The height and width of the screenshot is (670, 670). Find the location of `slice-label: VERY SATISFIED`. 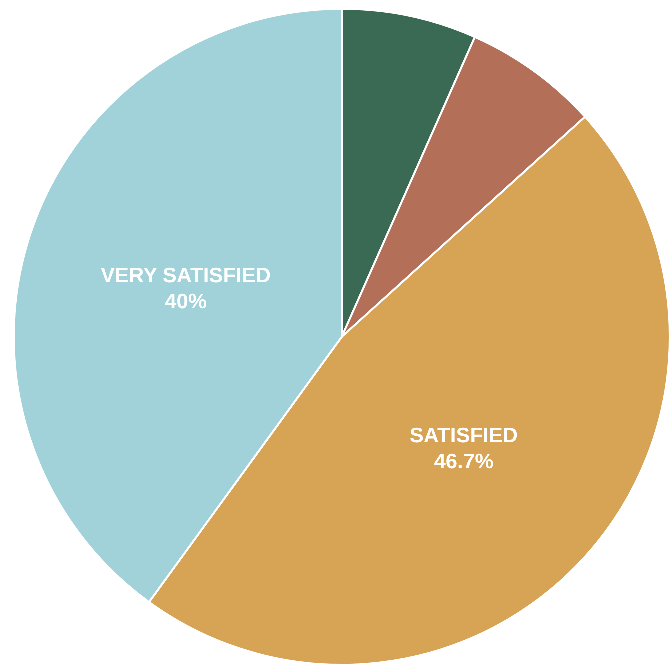

slice-label: VERY SATISFIED is located at coordinates (186, 276).